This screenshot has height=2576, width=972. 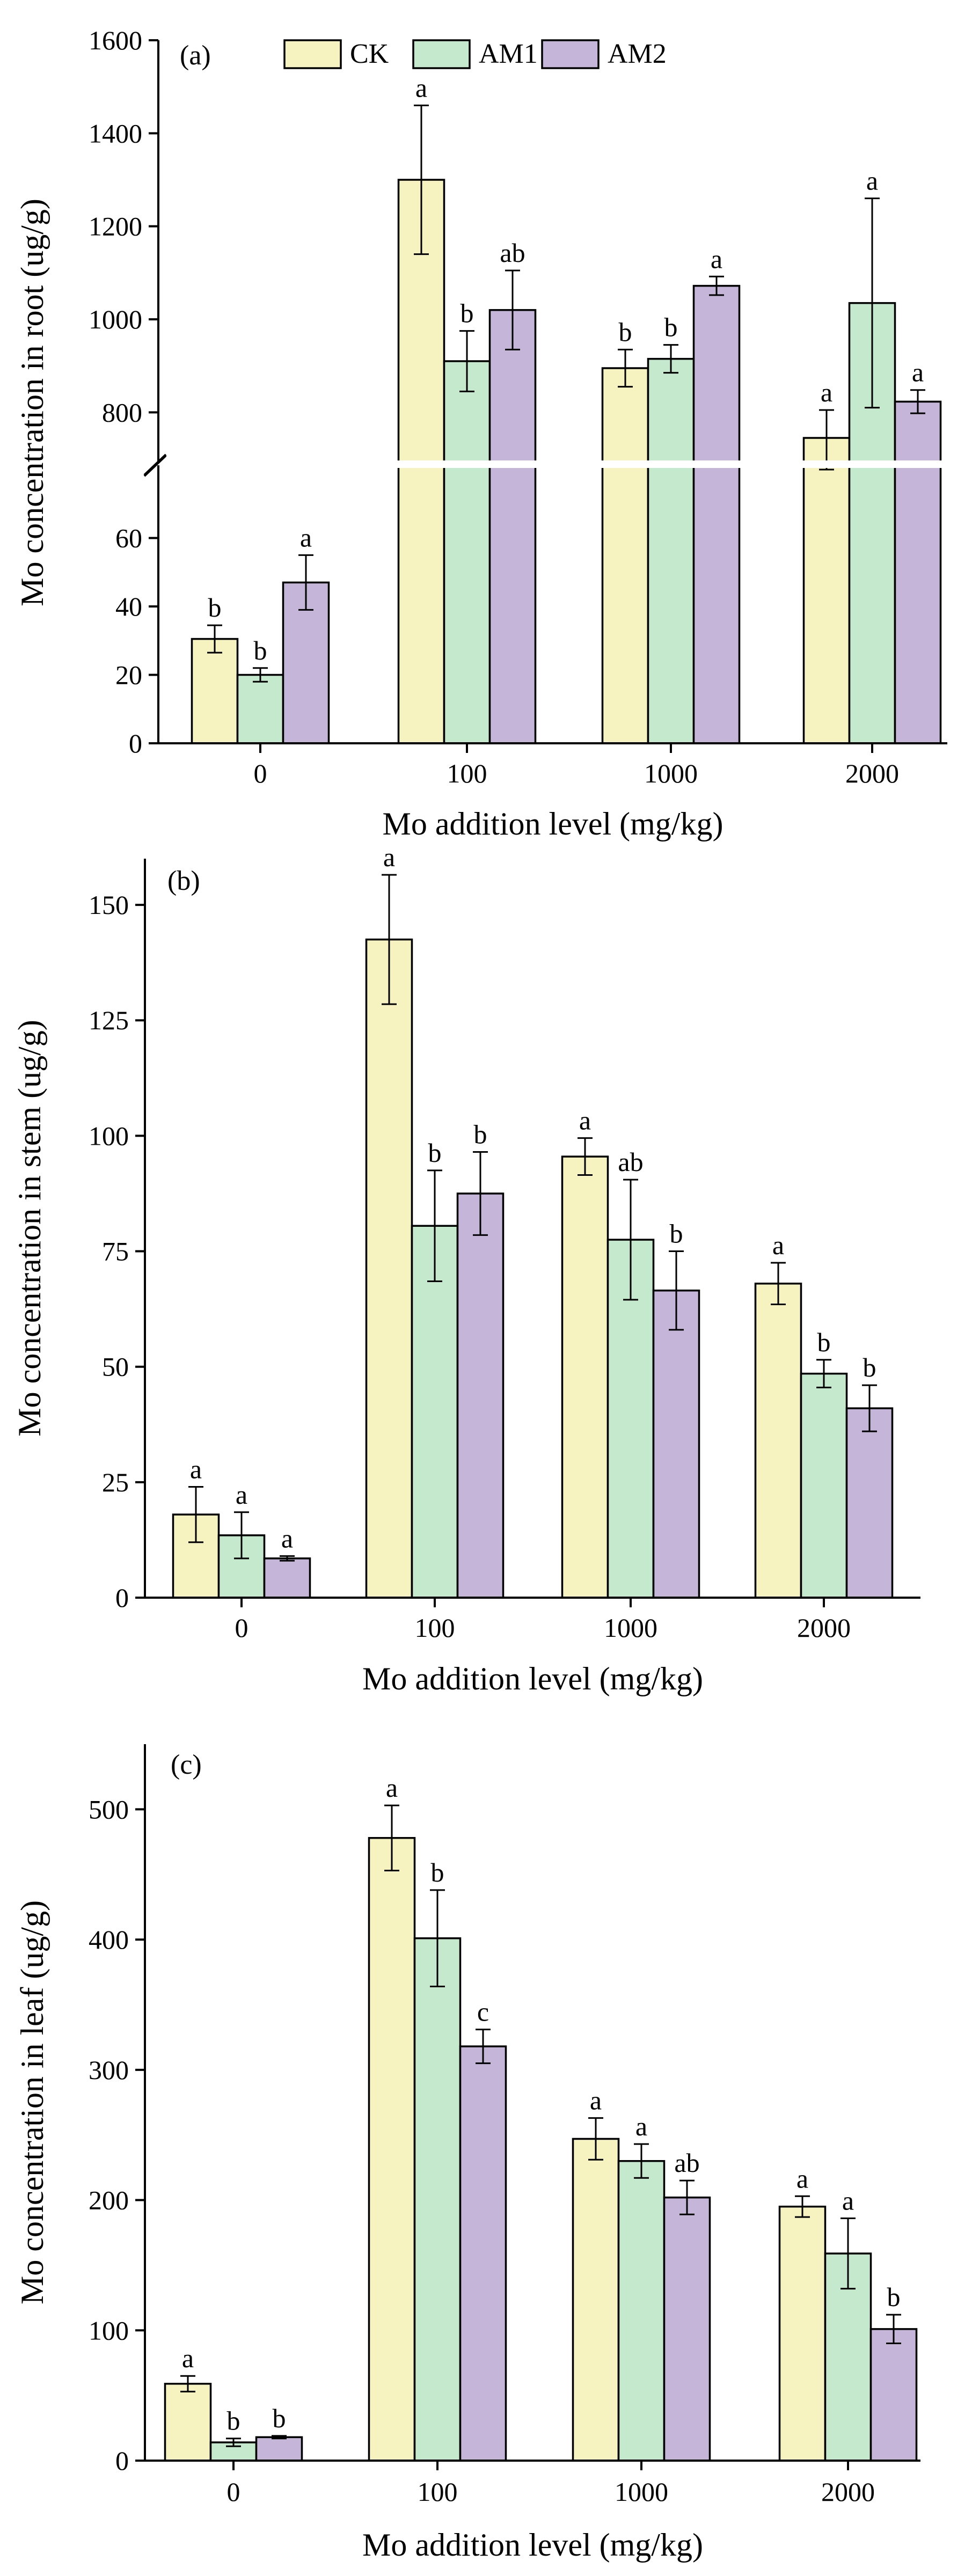 What do you see at coordinates (29, 1228) in the screenshot?
I see `y-axis-title: Mo concentration in stem (ug/g)` at bounding box center [29, 1228].